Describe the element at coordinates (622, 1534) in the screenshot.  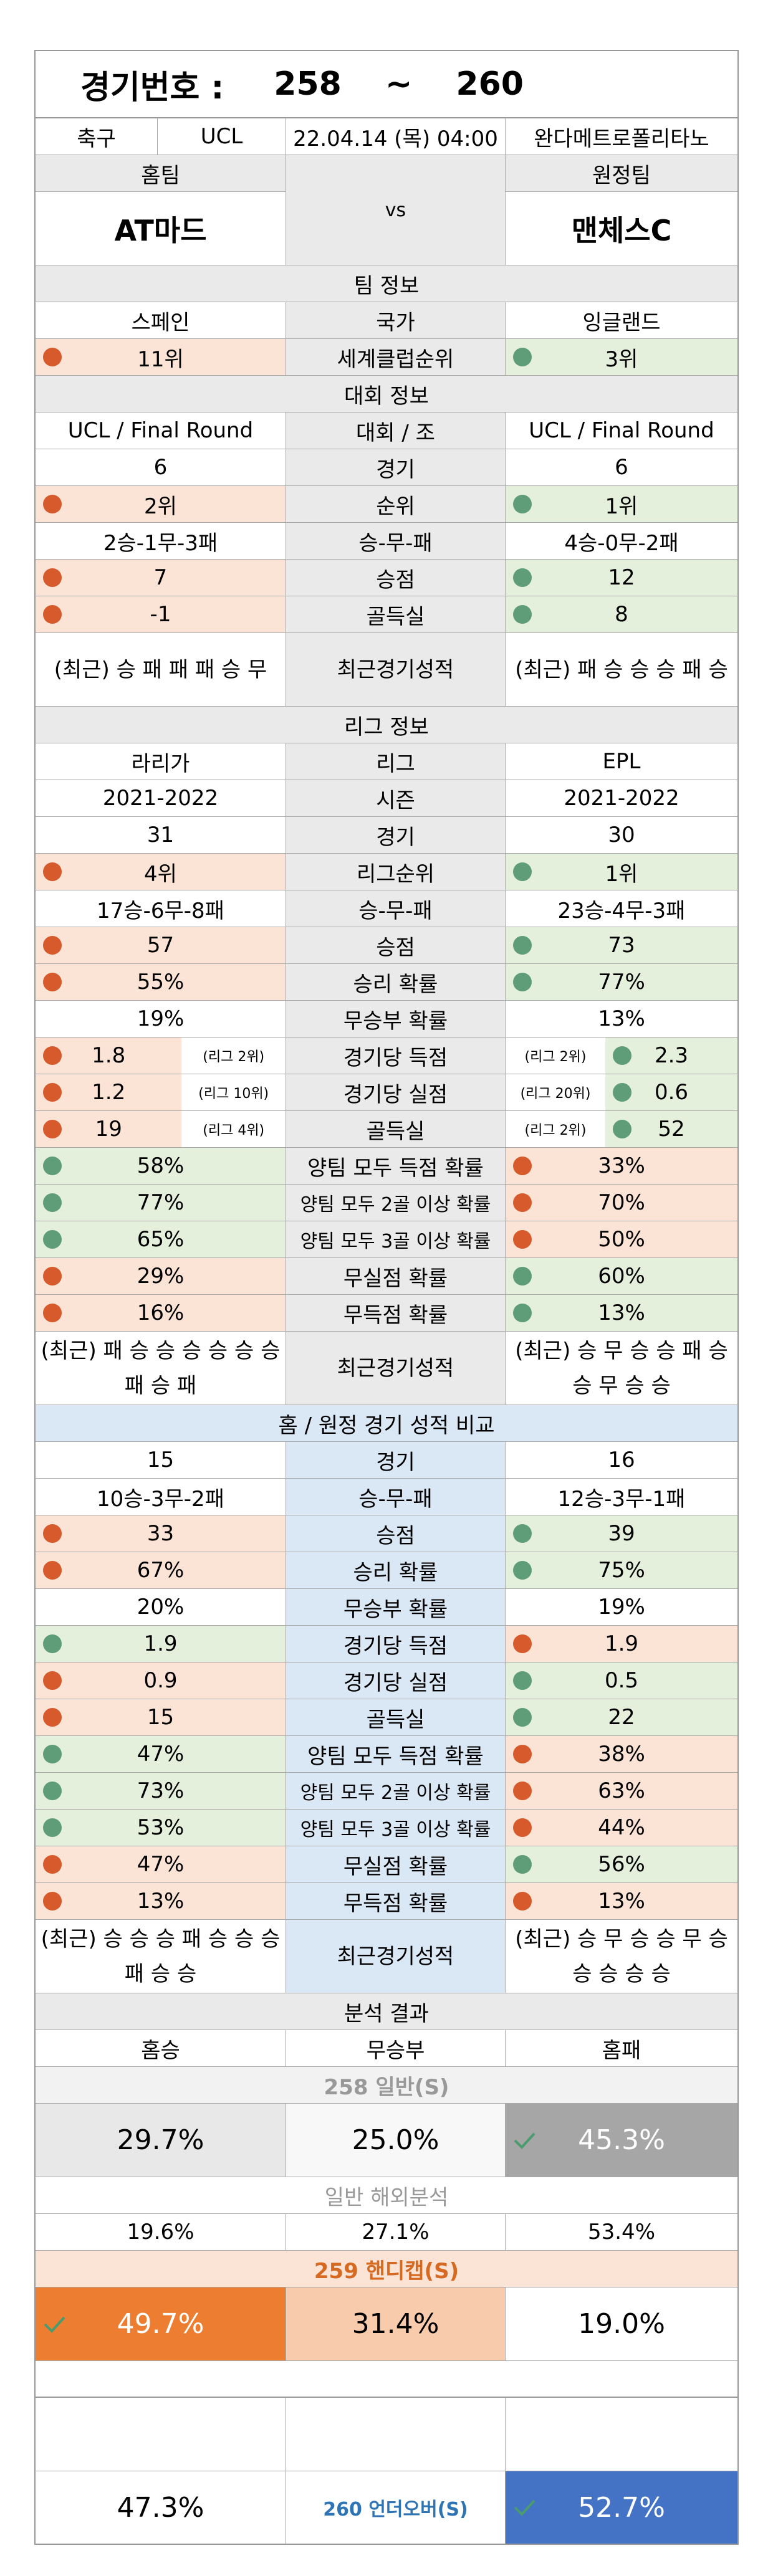
I see `away-value: 39` at that location.